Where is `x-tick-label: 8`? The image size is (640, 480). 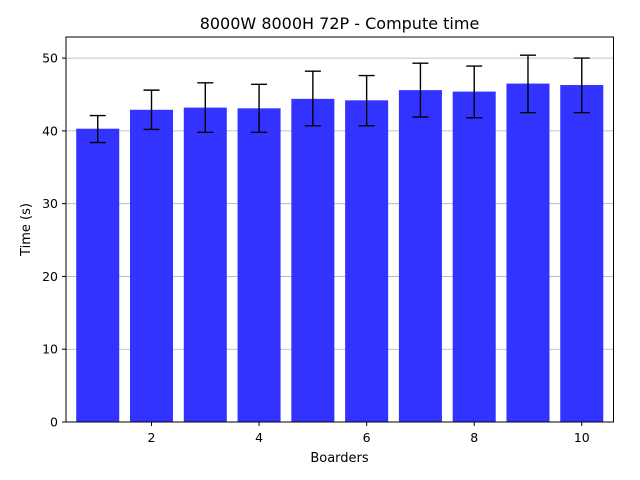
x-tick-label: 8 is located at coordinates (474, 437).